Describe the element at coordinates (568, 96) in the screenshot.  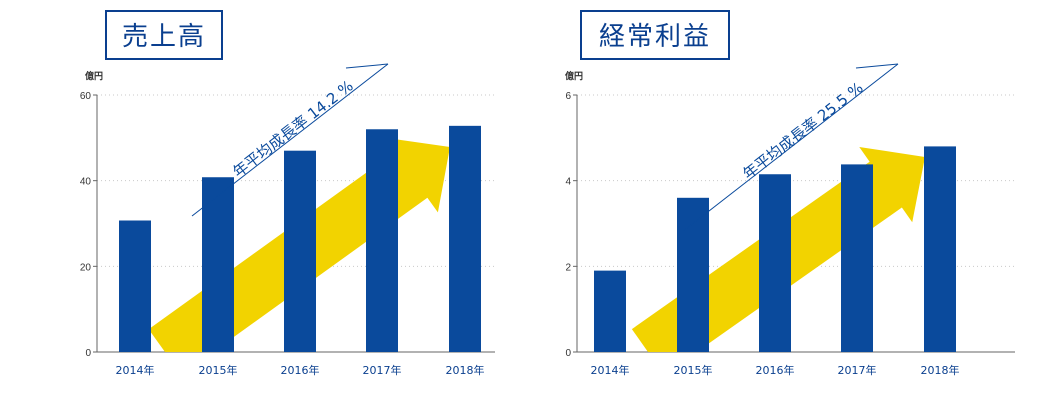
I see `y-tick-label: 6` at that location.